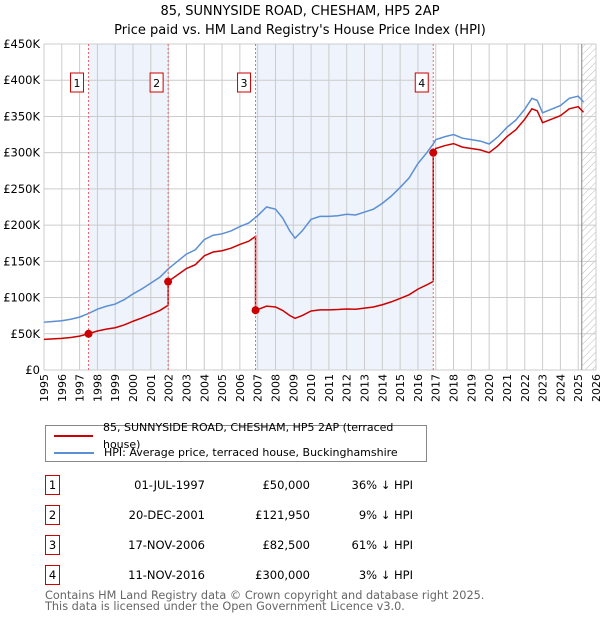  I want to click on sale-marker-number: 2, so click(52, 515).